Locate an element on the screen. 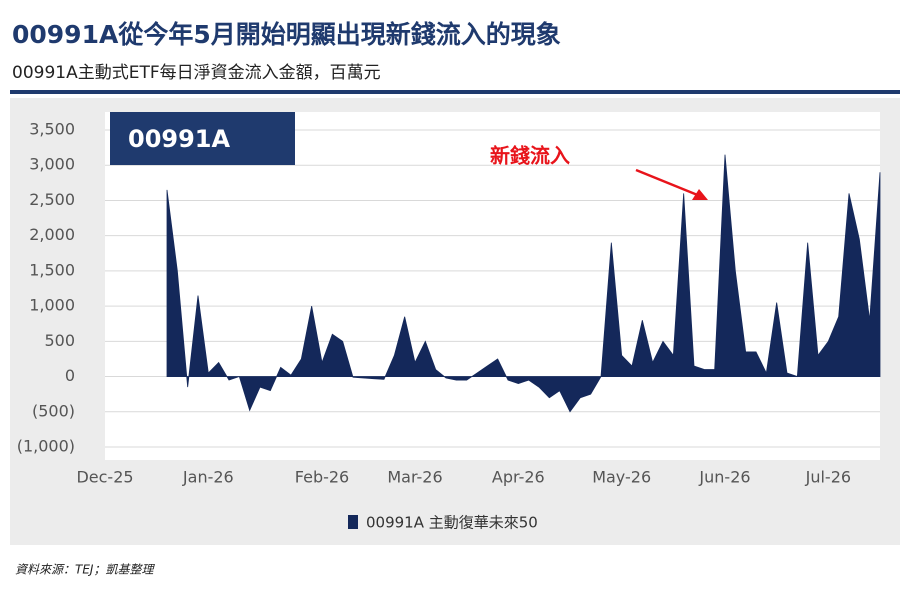 The height and width of the screenshot is (607, 906). y-tick-label: (500) is located at coordinates (53, 410).